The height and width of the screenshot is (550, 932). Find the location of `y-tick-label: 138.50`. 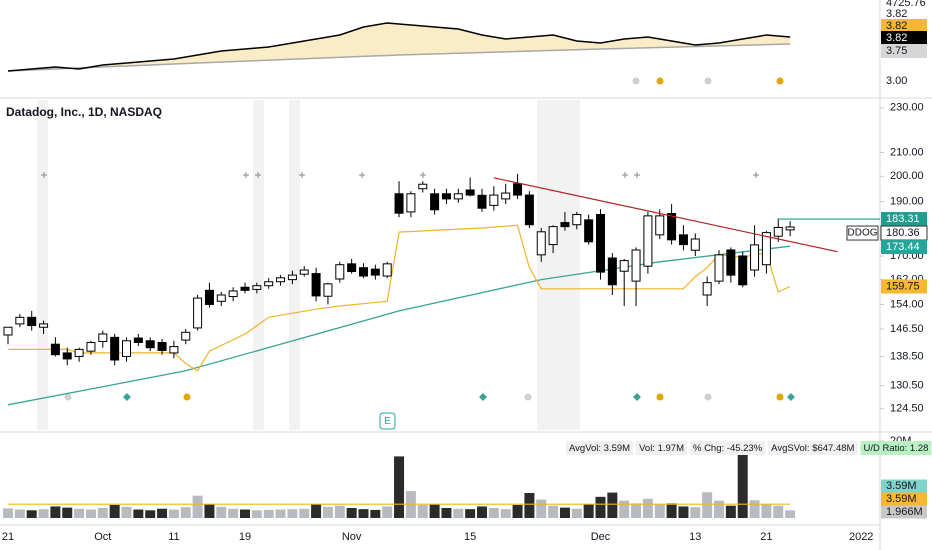

y-tick-label: 138.50 is located at coordinates (907, 356).